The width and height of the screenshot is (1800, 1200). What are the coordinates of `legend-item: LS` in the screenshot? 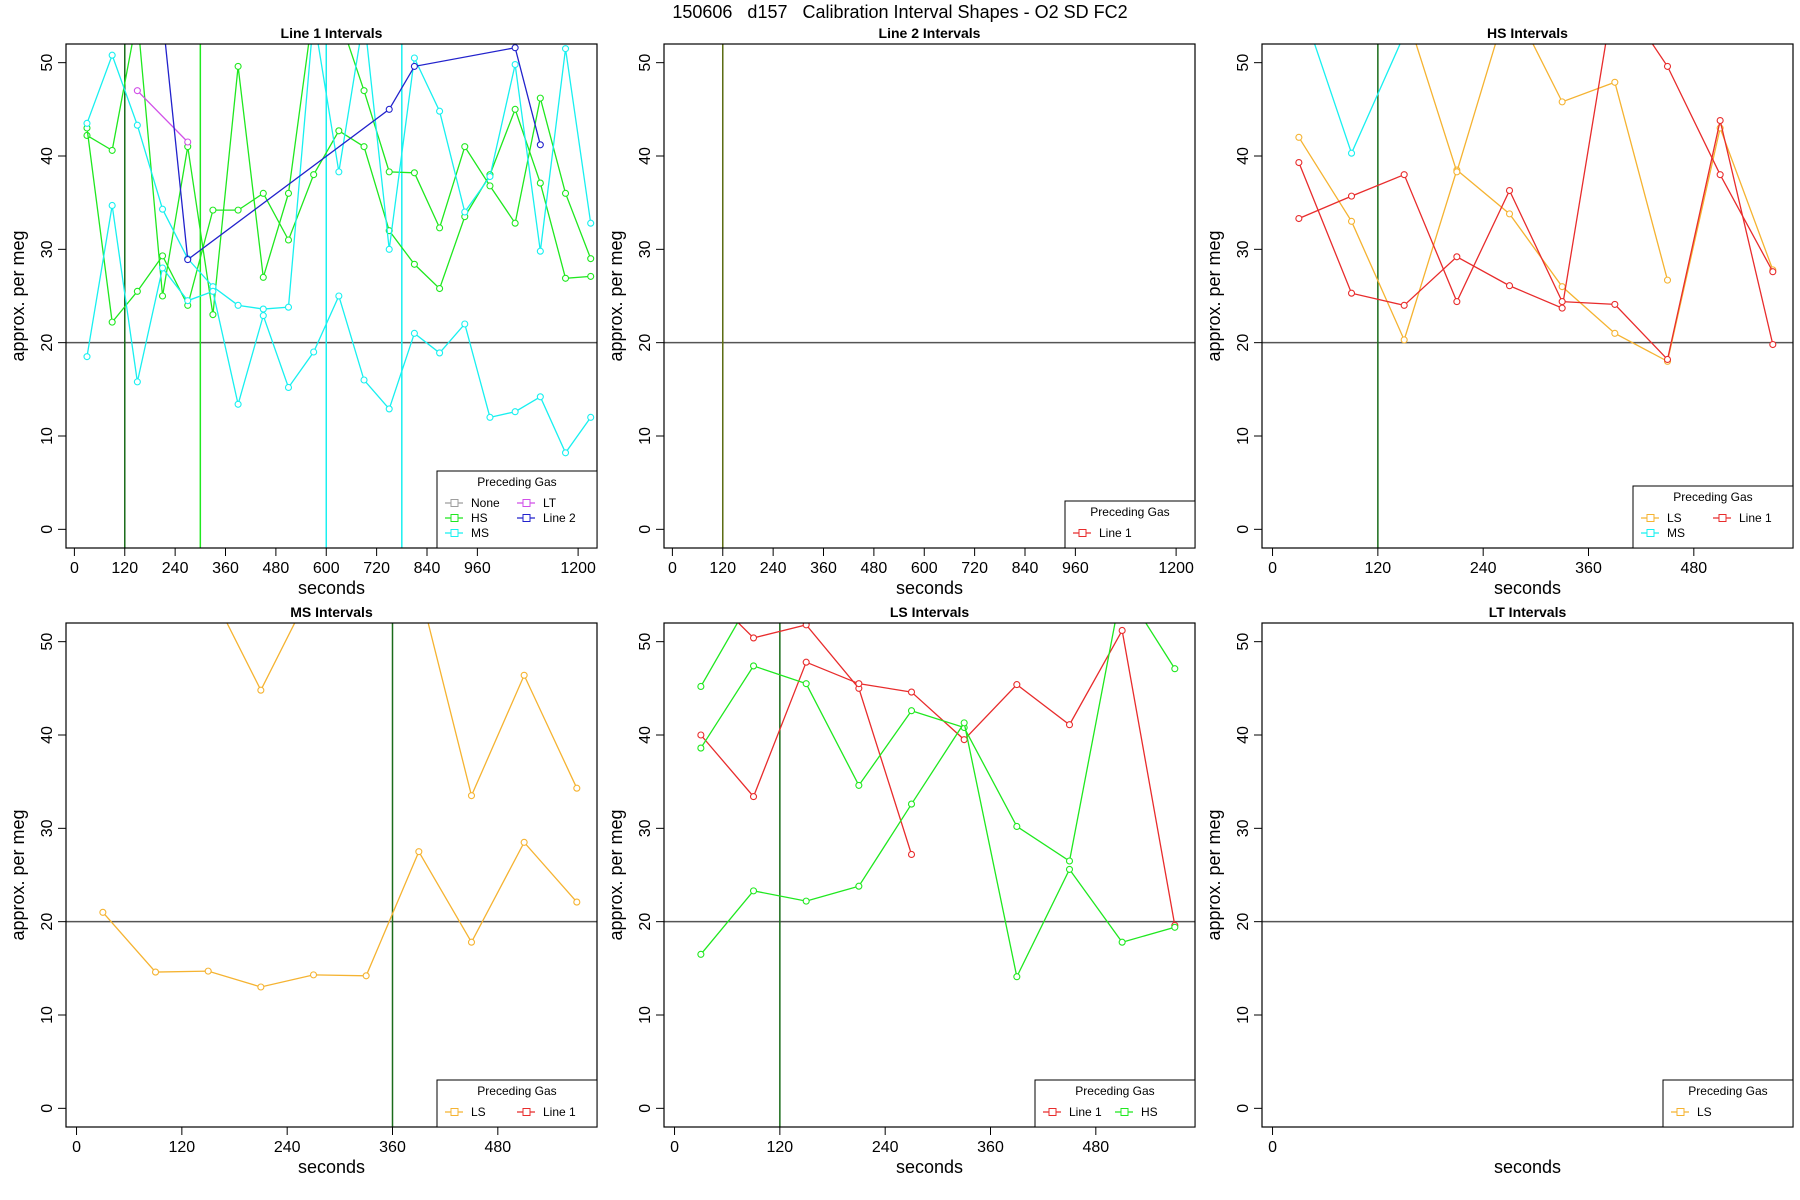 It's located at (1691, 1112).